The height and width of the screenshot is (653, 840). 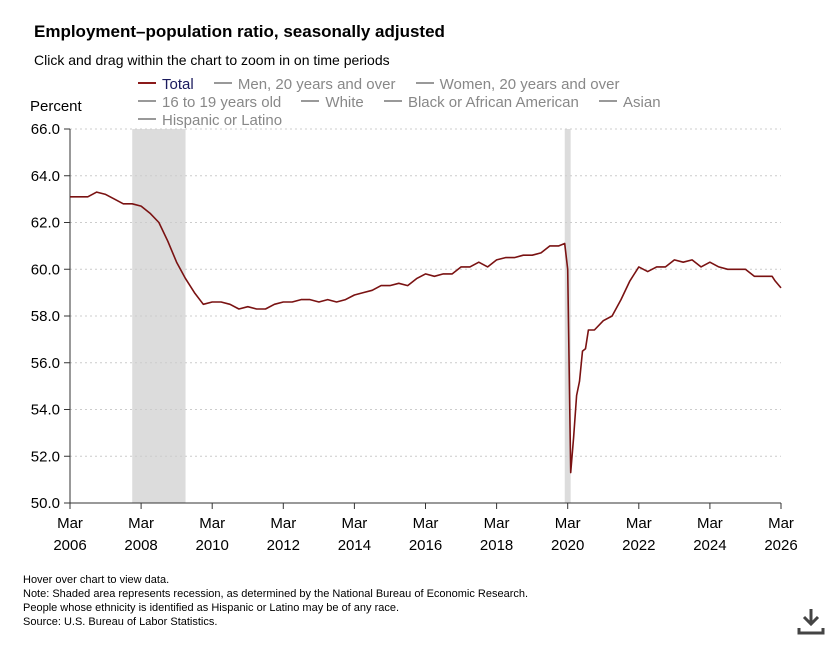 I want to click on y-tick-label: 58.0, so click(x=45, y=316).